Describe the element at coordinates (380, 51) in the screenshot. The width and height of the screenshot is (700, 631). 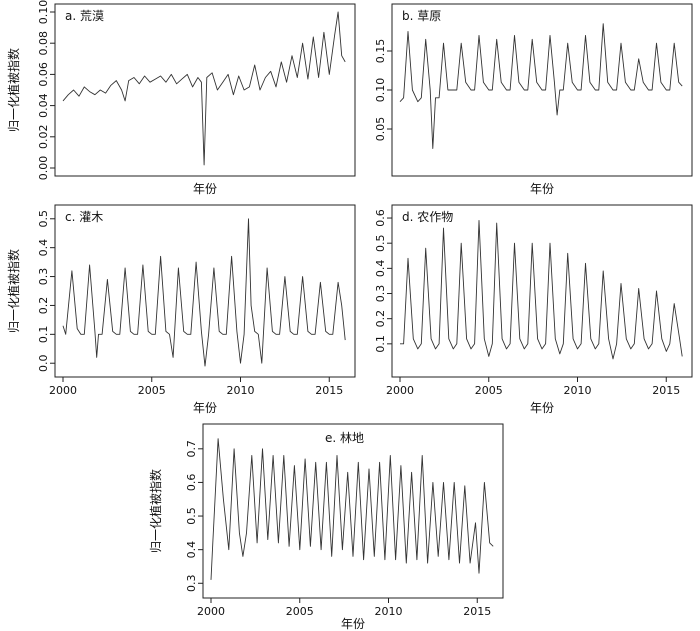
I see `y-tick-label: 0.15` at that location.